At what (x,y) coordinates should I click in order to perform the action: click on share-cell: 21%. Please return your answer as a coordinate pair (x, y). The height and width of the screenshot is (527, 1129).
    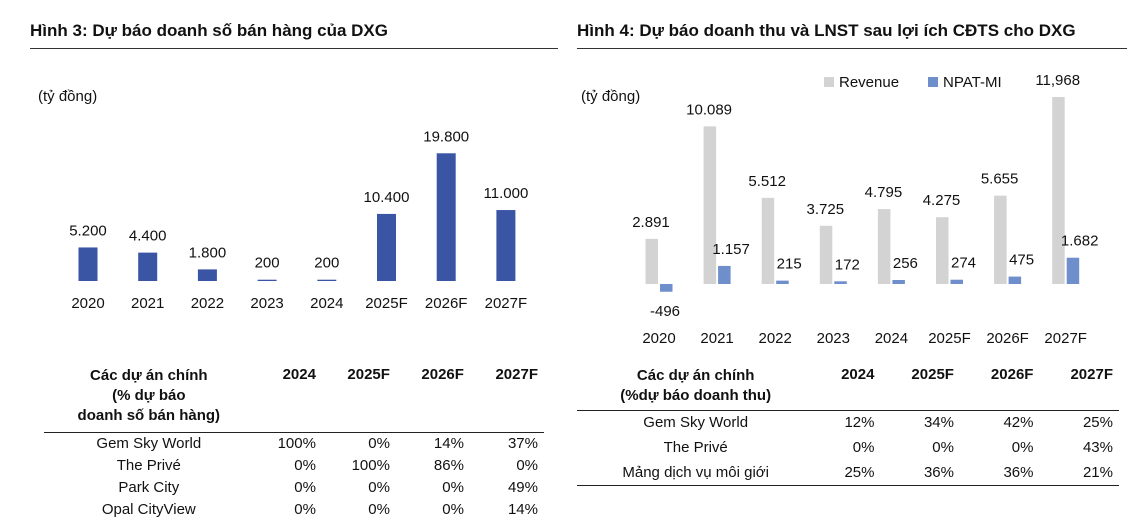
    Looking at the image, I should click on (1097, 472).